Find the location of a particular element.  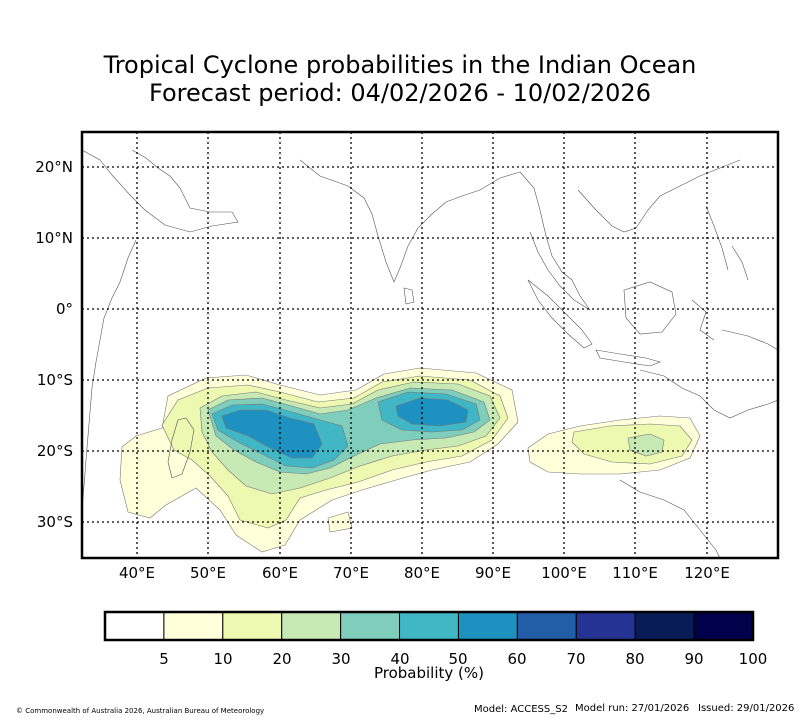

coast-sulawesi-png is located at coordinates (734, 325).